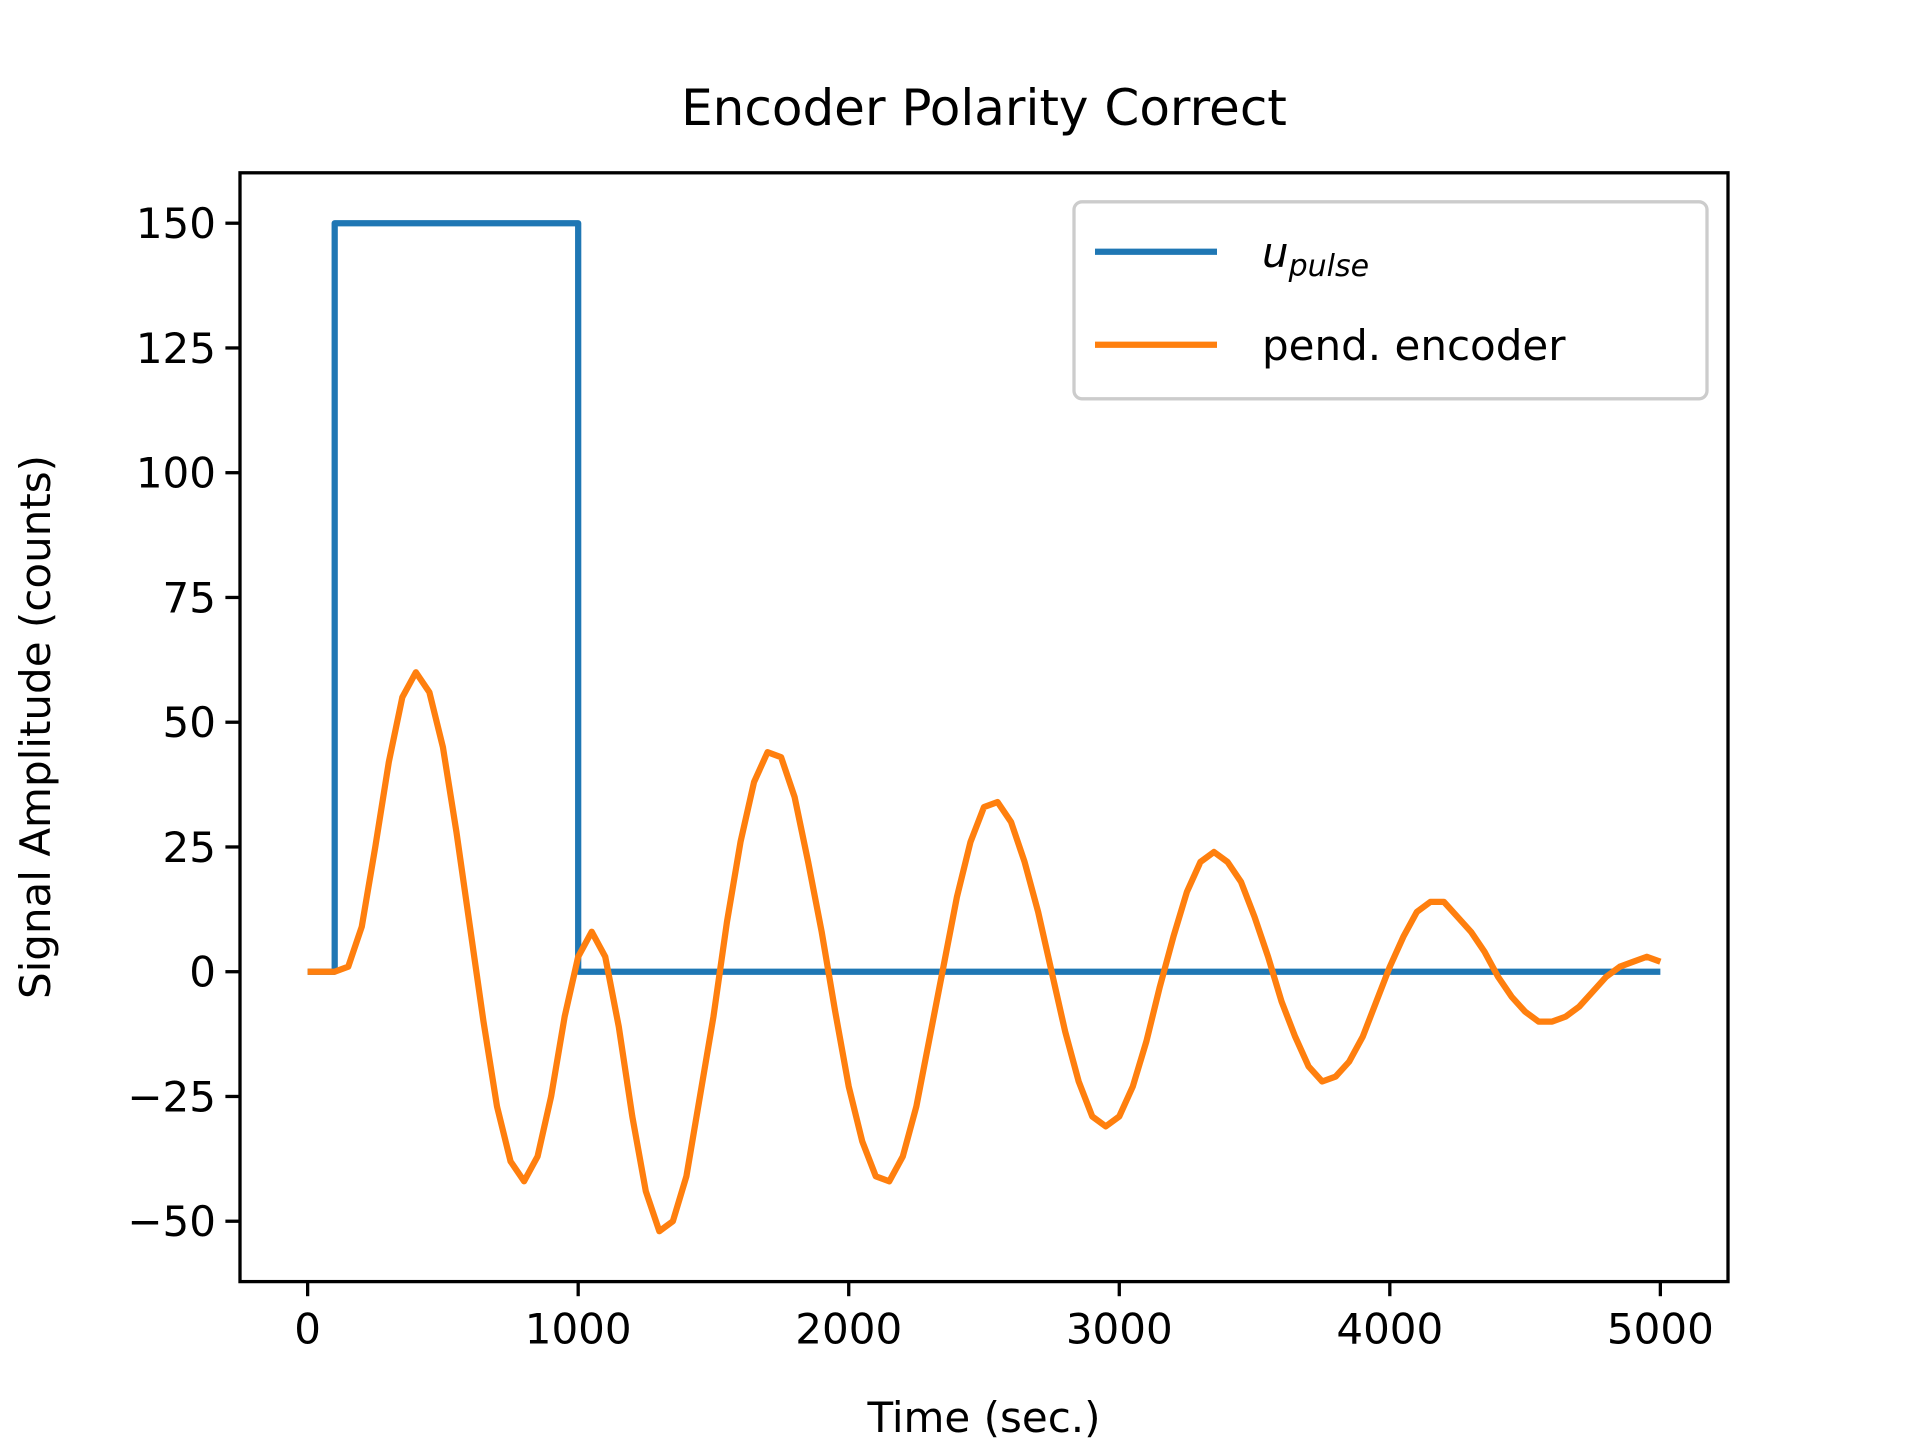  Describe the element at coordinates (1660, 1329) in the screenshot. I see `x-tick-label: 5000` at that location.